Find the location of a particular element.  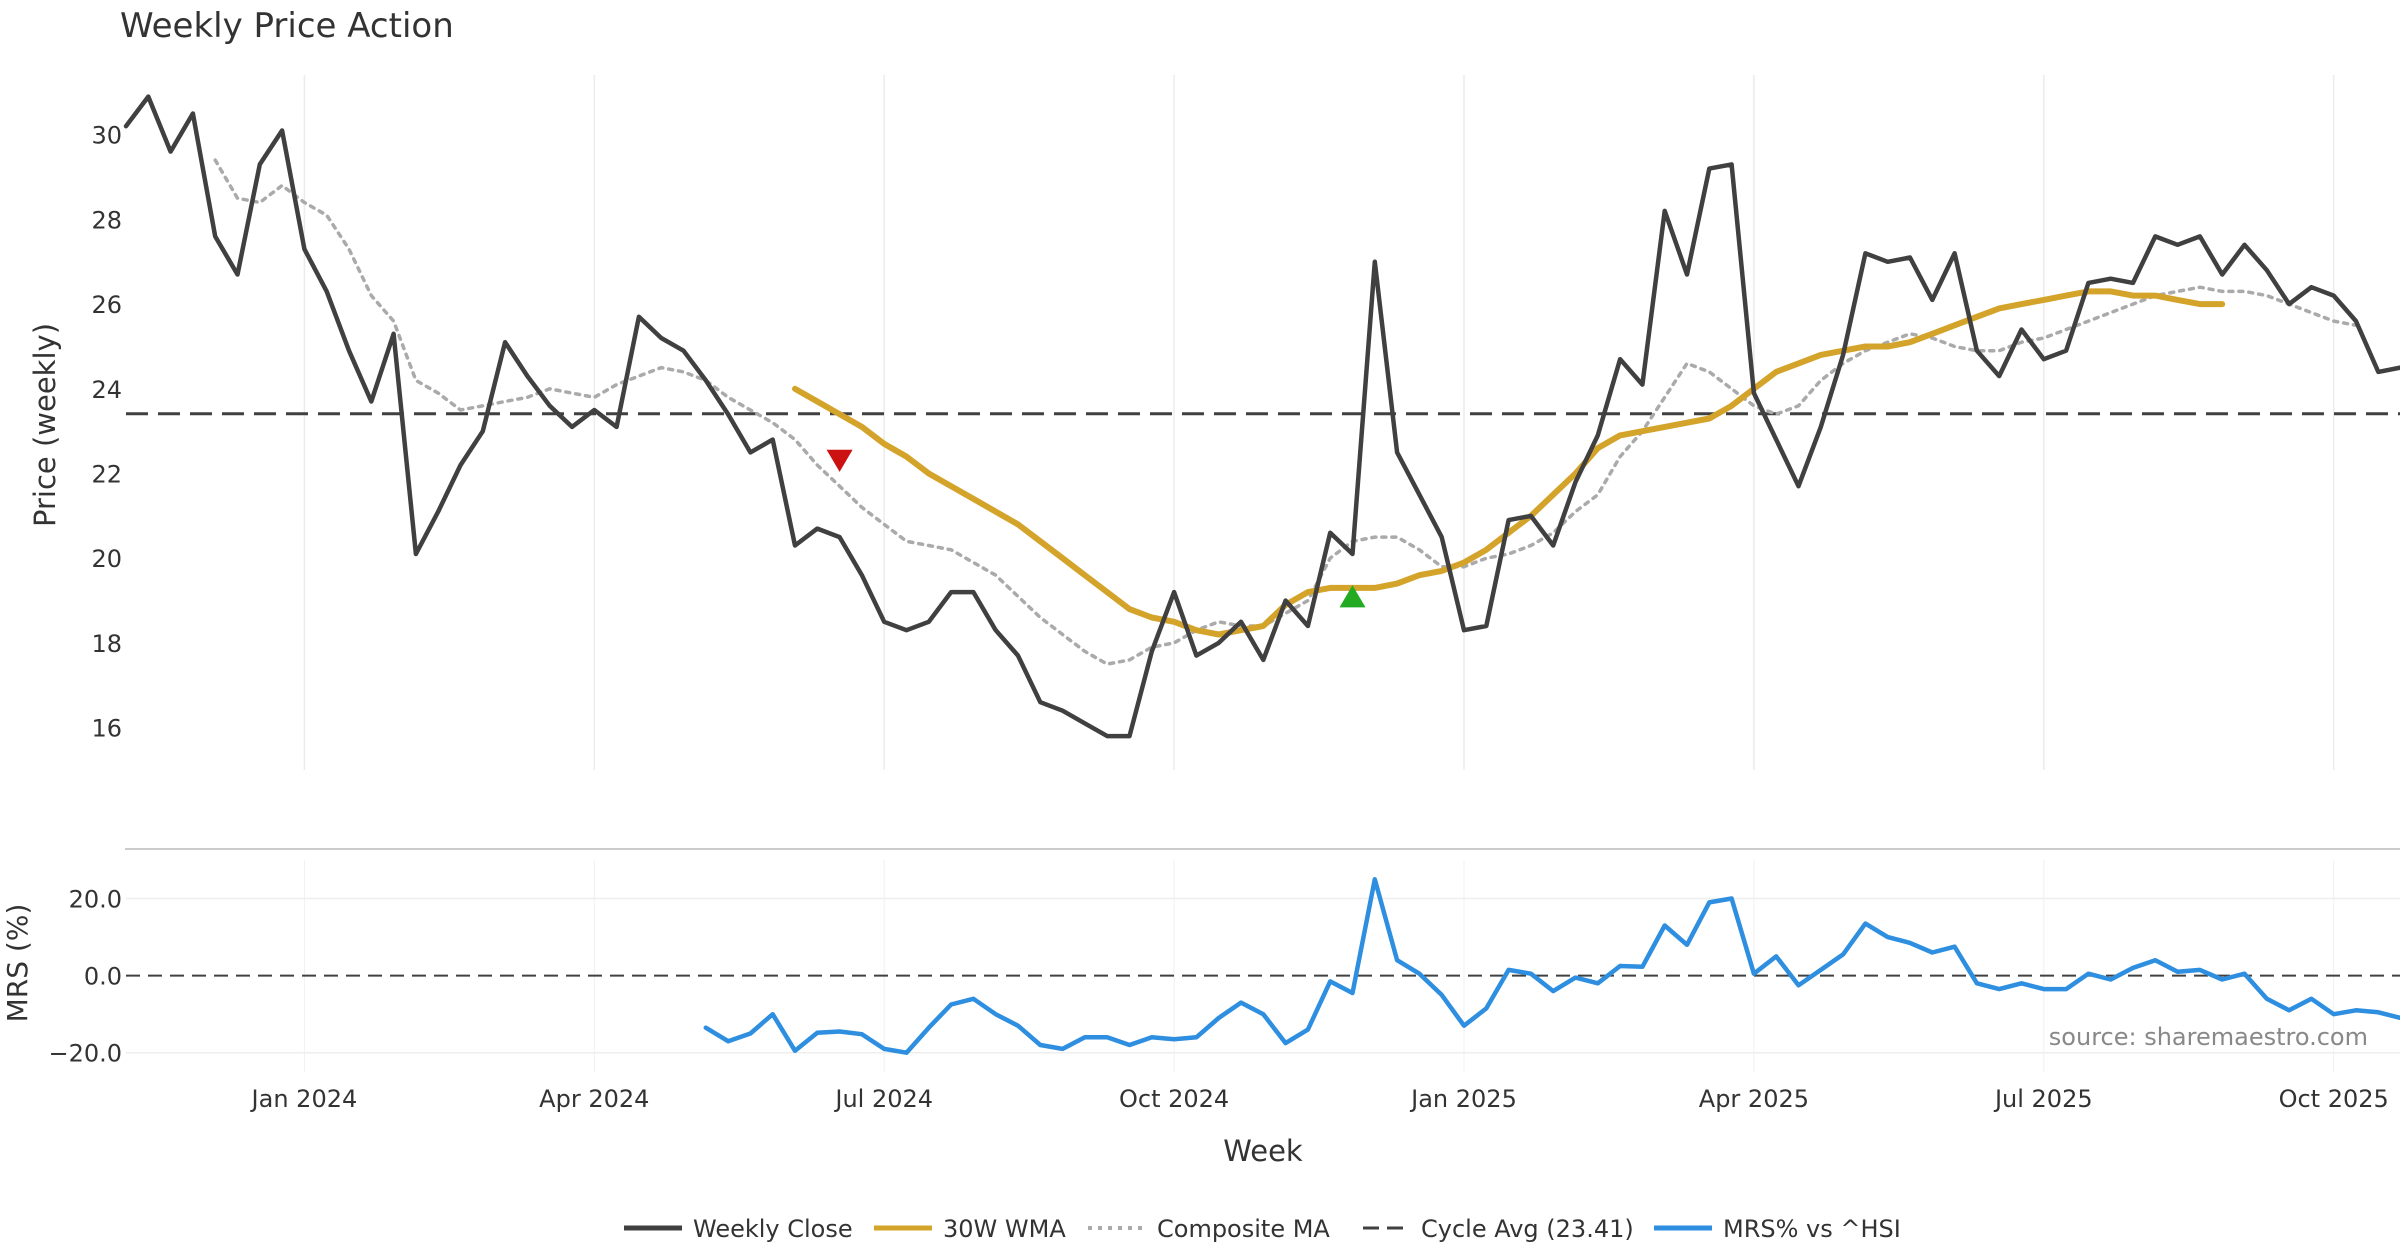

chart-title: Weekly Price Action is located at coordinates (287, 26).